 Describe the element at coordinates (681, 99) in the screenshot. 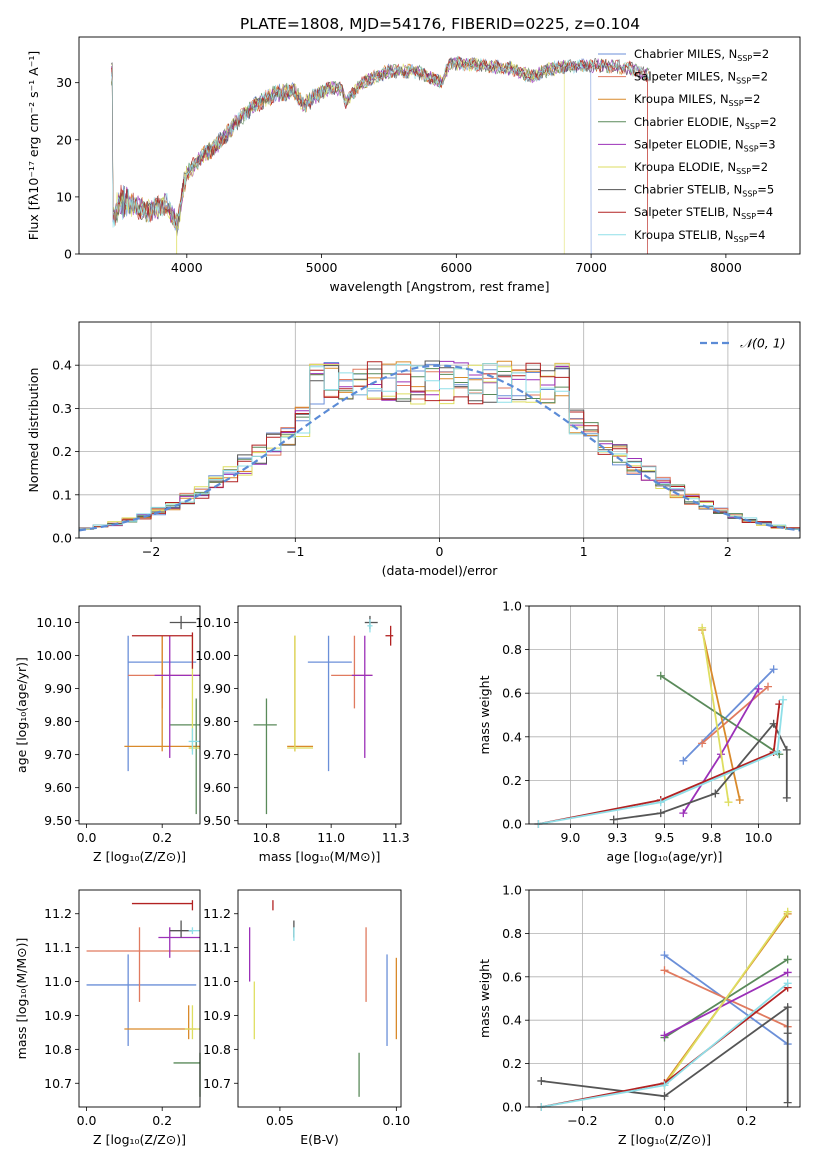

I see `legend-label: Kroupa MILES, N` at that location.